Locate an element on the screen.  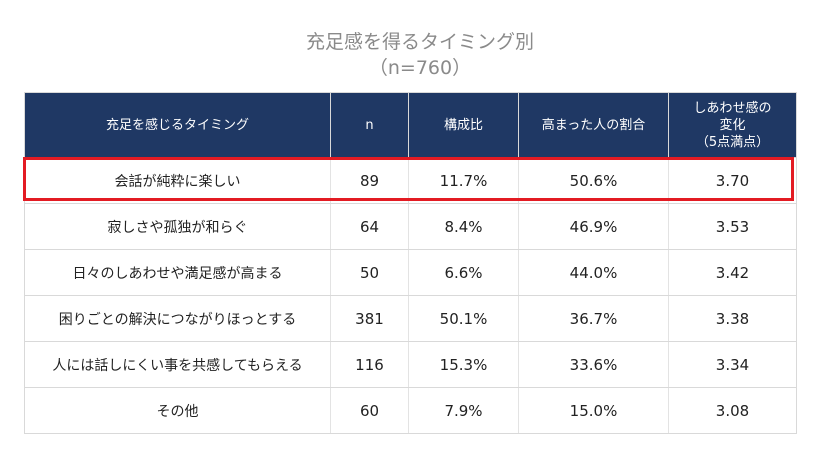
header-rise-rate: 高まった人の割合 is located at coordinates (593, 125).